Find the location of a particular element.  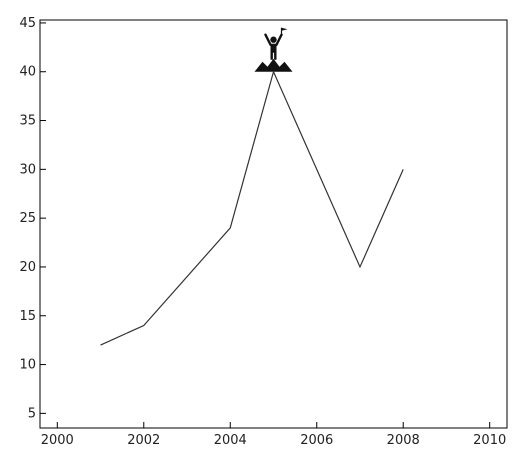

x-tick-label: 2008 is located at coordinates (403, 440).